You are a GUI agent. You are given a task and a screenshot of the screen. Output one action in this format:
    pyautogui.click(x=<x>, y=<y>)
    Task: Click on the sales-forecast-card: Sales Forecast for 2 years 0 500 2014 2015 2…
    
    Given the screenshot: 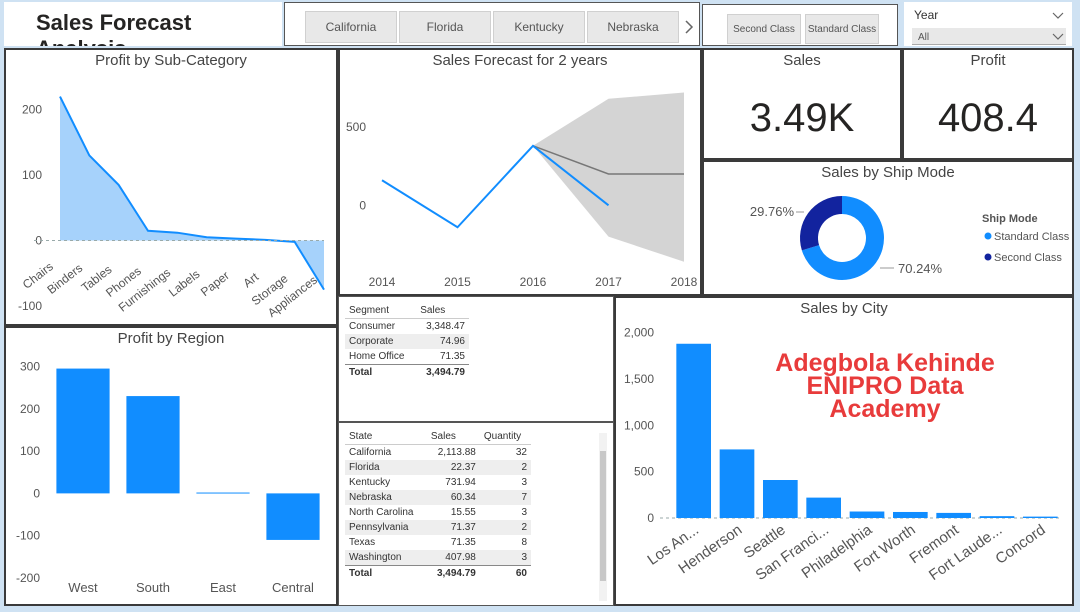 What is the action you would take?
    pyautogui.click(x=520, y=172)
    